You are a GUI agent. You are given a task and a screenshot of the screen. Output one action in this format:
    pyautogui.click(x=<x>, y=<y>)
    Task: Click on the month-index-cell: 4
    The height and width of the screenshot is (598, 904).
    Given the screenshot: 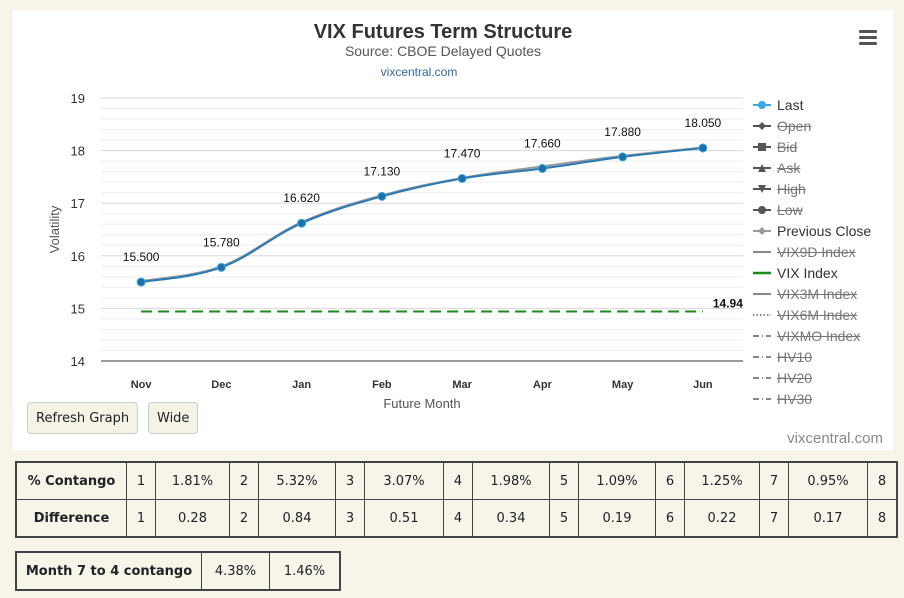 What is the action you would take?
    pyautogui.click(x=458, y=480)
    